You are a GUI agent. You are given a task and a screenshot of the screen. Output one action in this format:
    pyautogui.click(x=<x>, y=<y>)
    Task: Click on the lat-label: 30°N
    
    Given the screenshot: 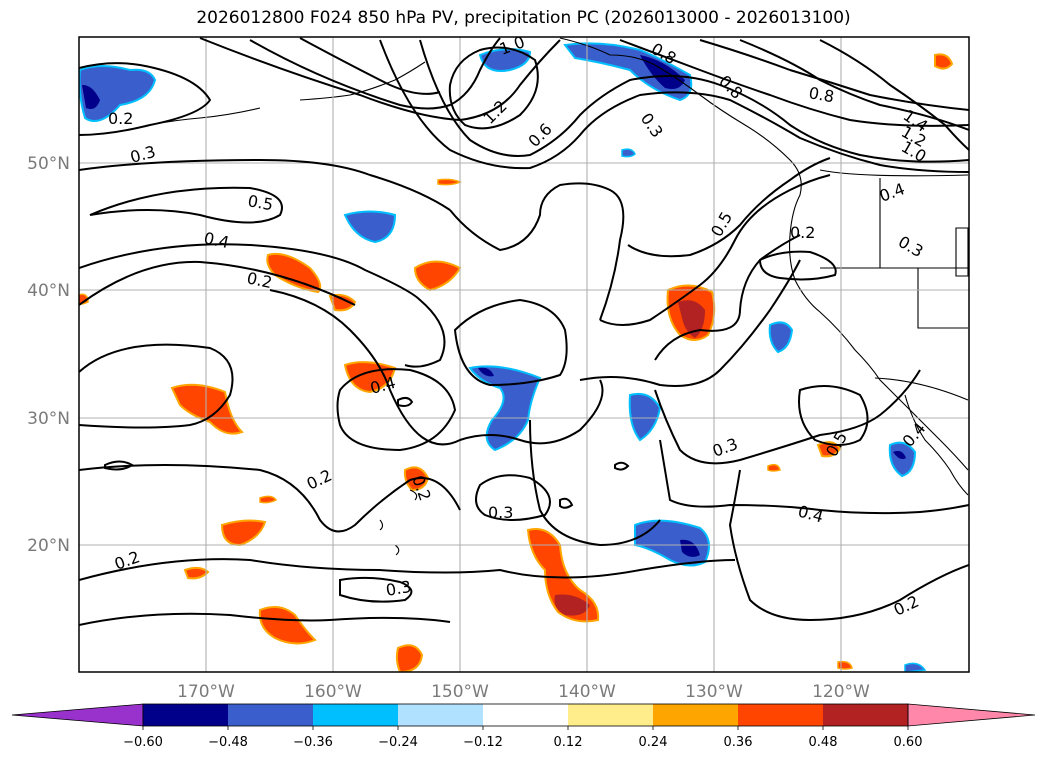 What is the action you would take?
    pyautogui.click(x=48, y=419)
    